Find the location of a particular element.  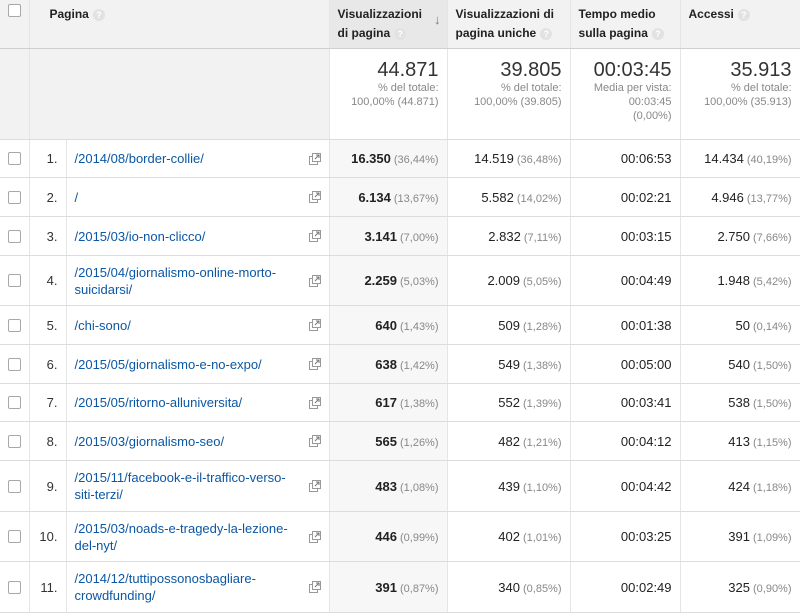

page-link: /chi-sono/ is located at coordinates (102, 325).